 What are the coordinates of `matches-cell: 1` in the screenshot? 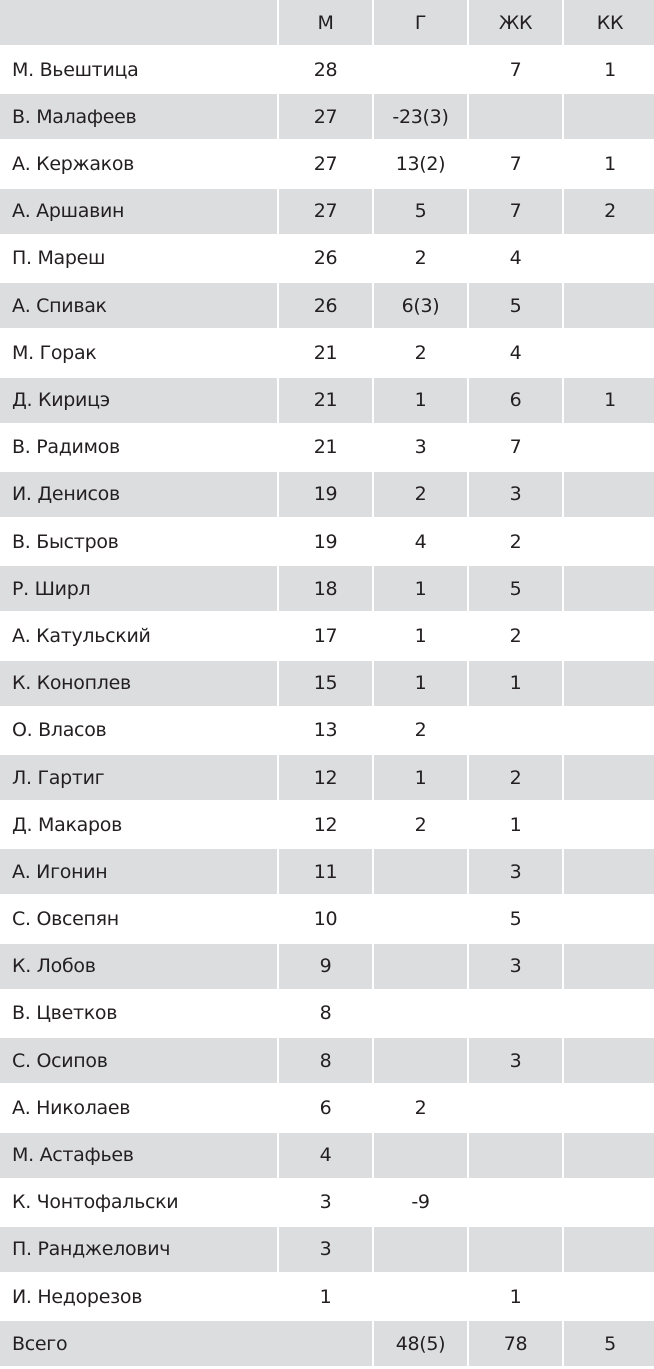 It's located at (325, 1297).